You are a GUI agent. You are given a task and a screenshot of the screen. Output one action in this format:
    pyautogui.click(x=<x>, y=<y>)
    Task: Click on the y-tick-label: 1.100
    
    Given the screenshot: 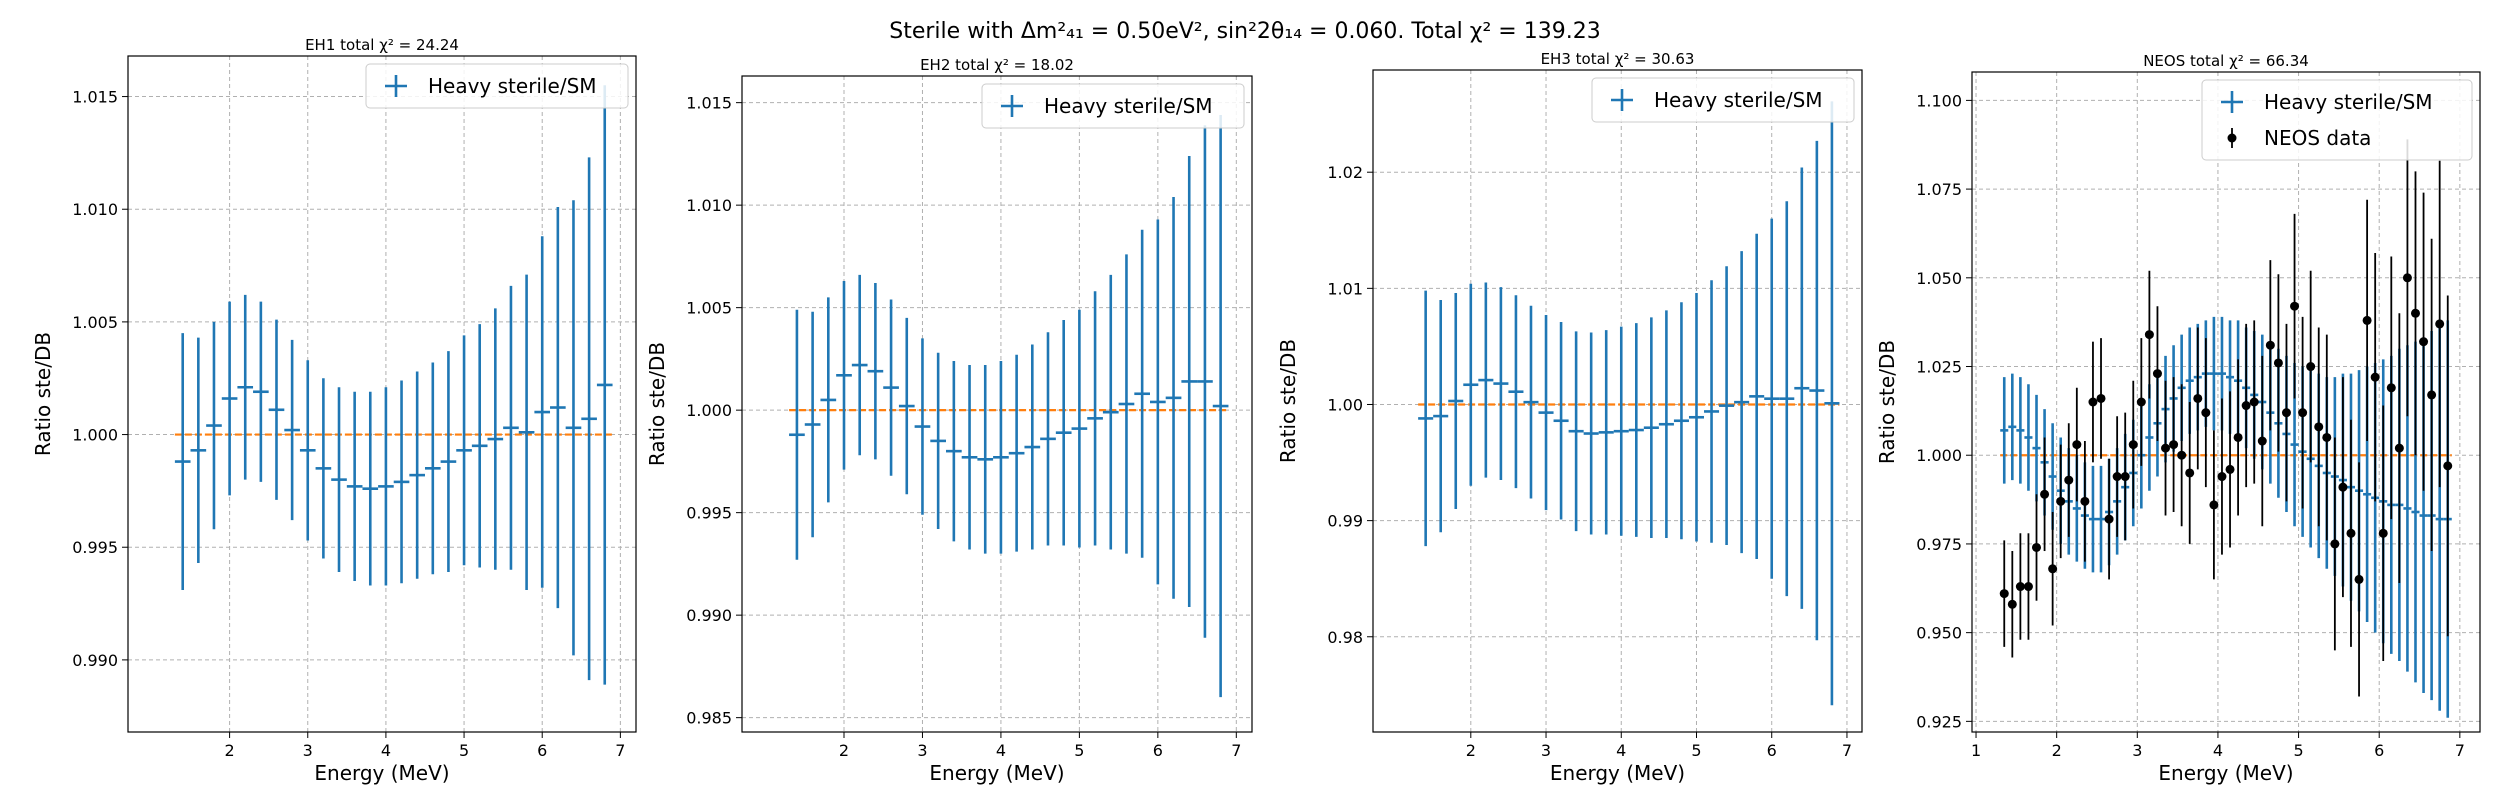 What is the action you would take?
    pyautogui.click(x=1939, y=100)
    